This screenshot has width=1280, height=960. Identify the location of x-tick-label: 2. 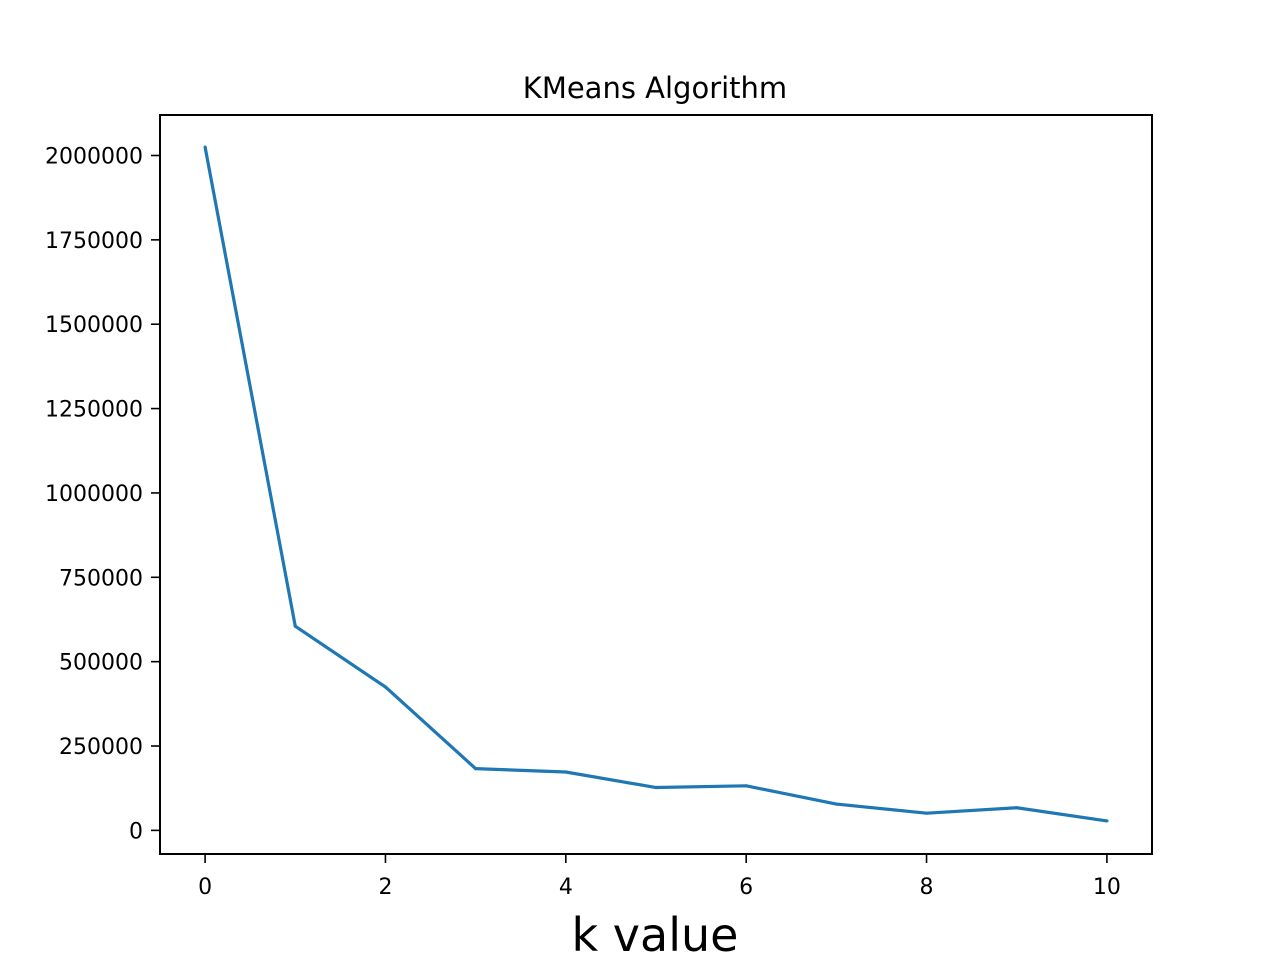
(385, 887).